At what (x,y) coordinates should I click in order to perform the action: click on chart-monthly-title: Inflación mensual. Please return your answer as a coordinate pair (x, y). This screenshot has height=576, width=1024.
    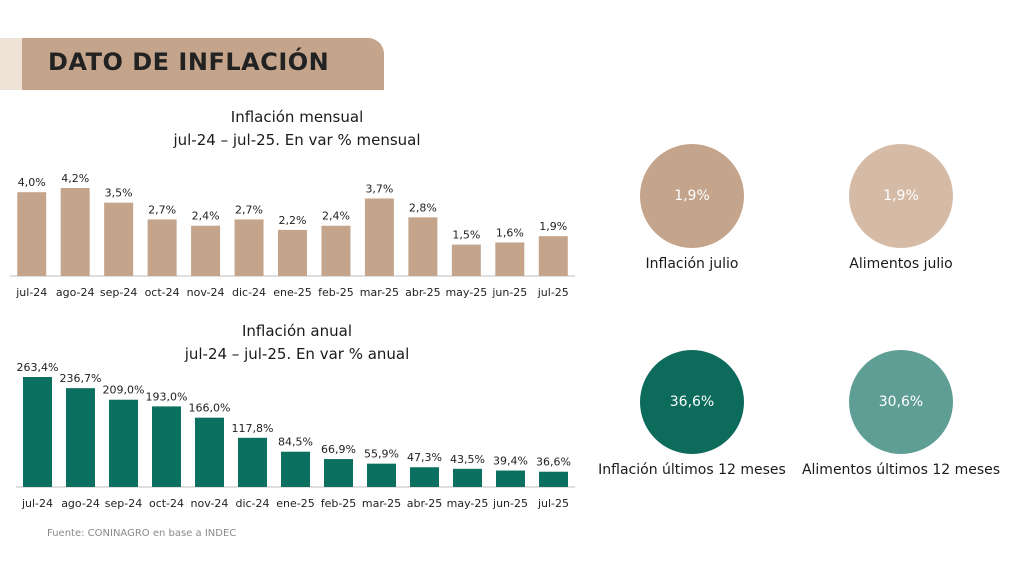
    Looking at the image, I should click on (297, 117).